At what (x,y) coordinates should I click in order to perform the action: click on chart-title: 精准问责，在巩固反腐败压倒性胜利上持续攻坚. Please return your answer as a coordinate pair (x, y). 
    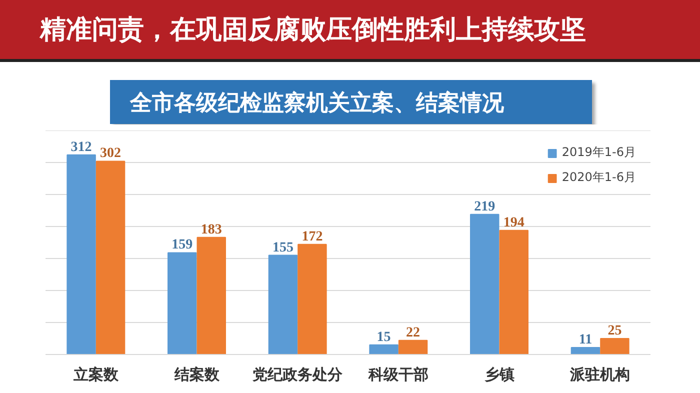
    Looking at the image, I should click on (313, 30).